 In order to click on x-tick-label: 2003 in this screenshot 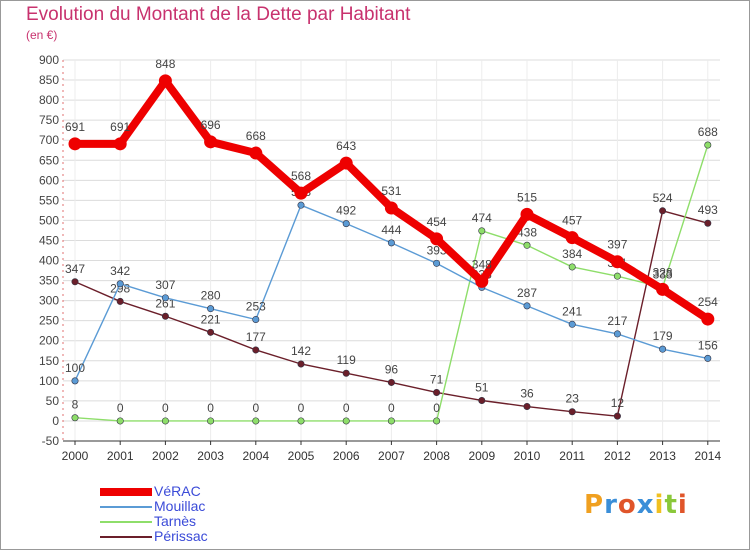, I will do `click(210, 456)`.